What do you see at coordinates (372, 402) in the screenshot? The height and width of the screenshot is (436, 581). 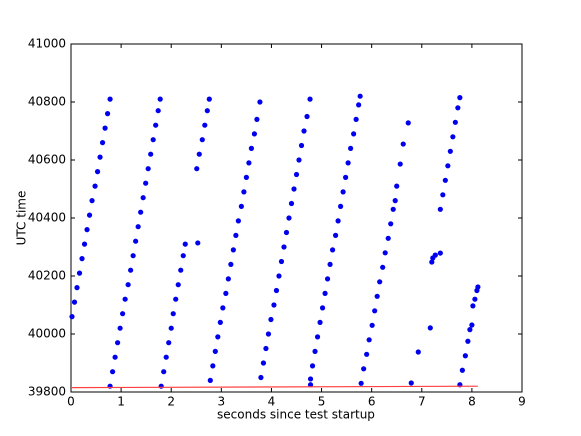 I see `x-tick-label: 6` at bounding box center [372, 402].